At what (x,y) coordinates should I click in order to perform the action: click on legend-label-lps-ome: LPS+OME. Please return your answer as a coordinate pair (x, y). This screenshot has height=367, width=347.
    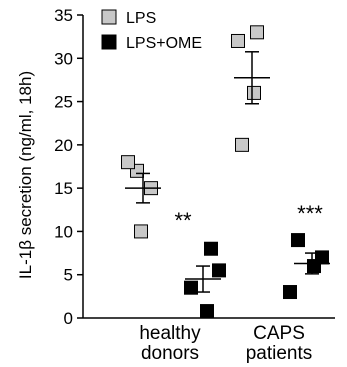
    Looking at the image, I should click on (164, 43).